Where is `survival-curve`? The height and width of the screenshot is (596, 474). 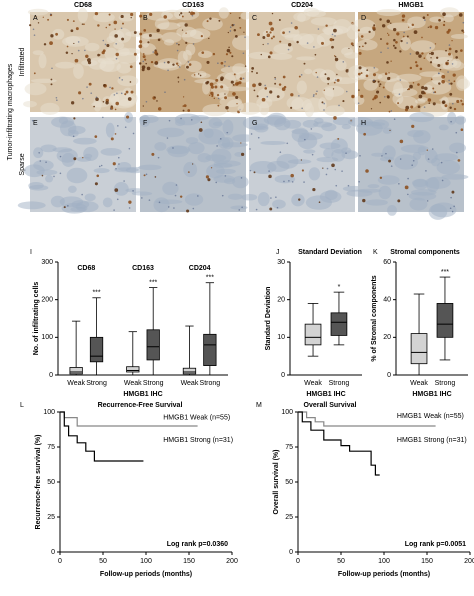 survival-curve is located at coordinates (367, 419).